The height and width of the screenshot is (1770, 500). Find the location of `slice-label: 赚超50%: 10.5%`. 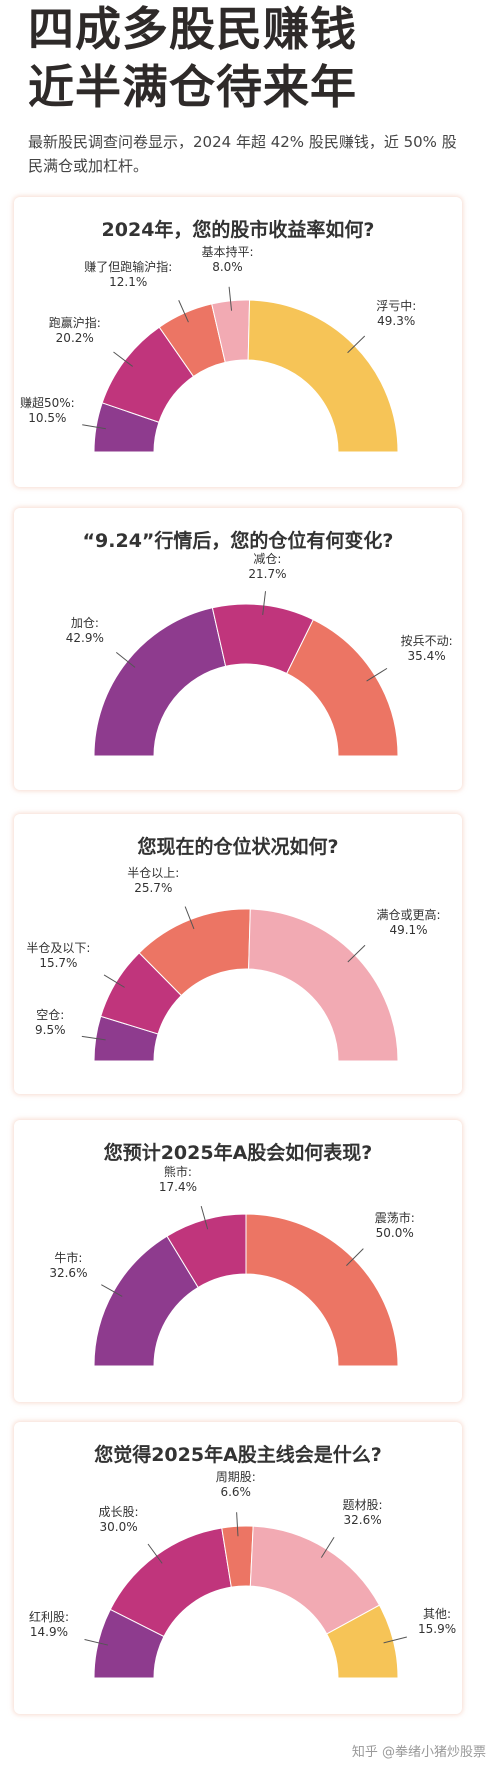

slice-label: 赚超50%: 10.5% is located at coordinates (47, 411).